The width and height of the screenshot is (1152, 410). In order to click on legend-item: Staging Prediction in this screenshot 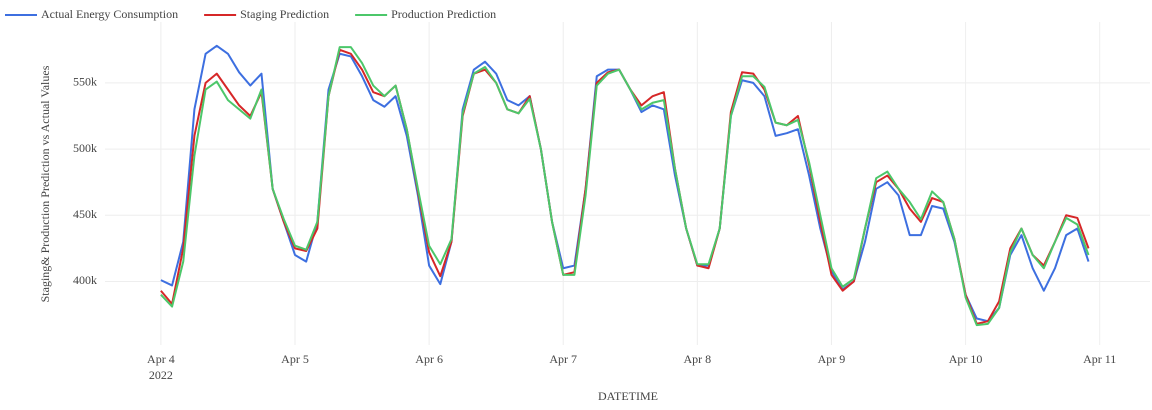, I will do `click(266, 14)`.